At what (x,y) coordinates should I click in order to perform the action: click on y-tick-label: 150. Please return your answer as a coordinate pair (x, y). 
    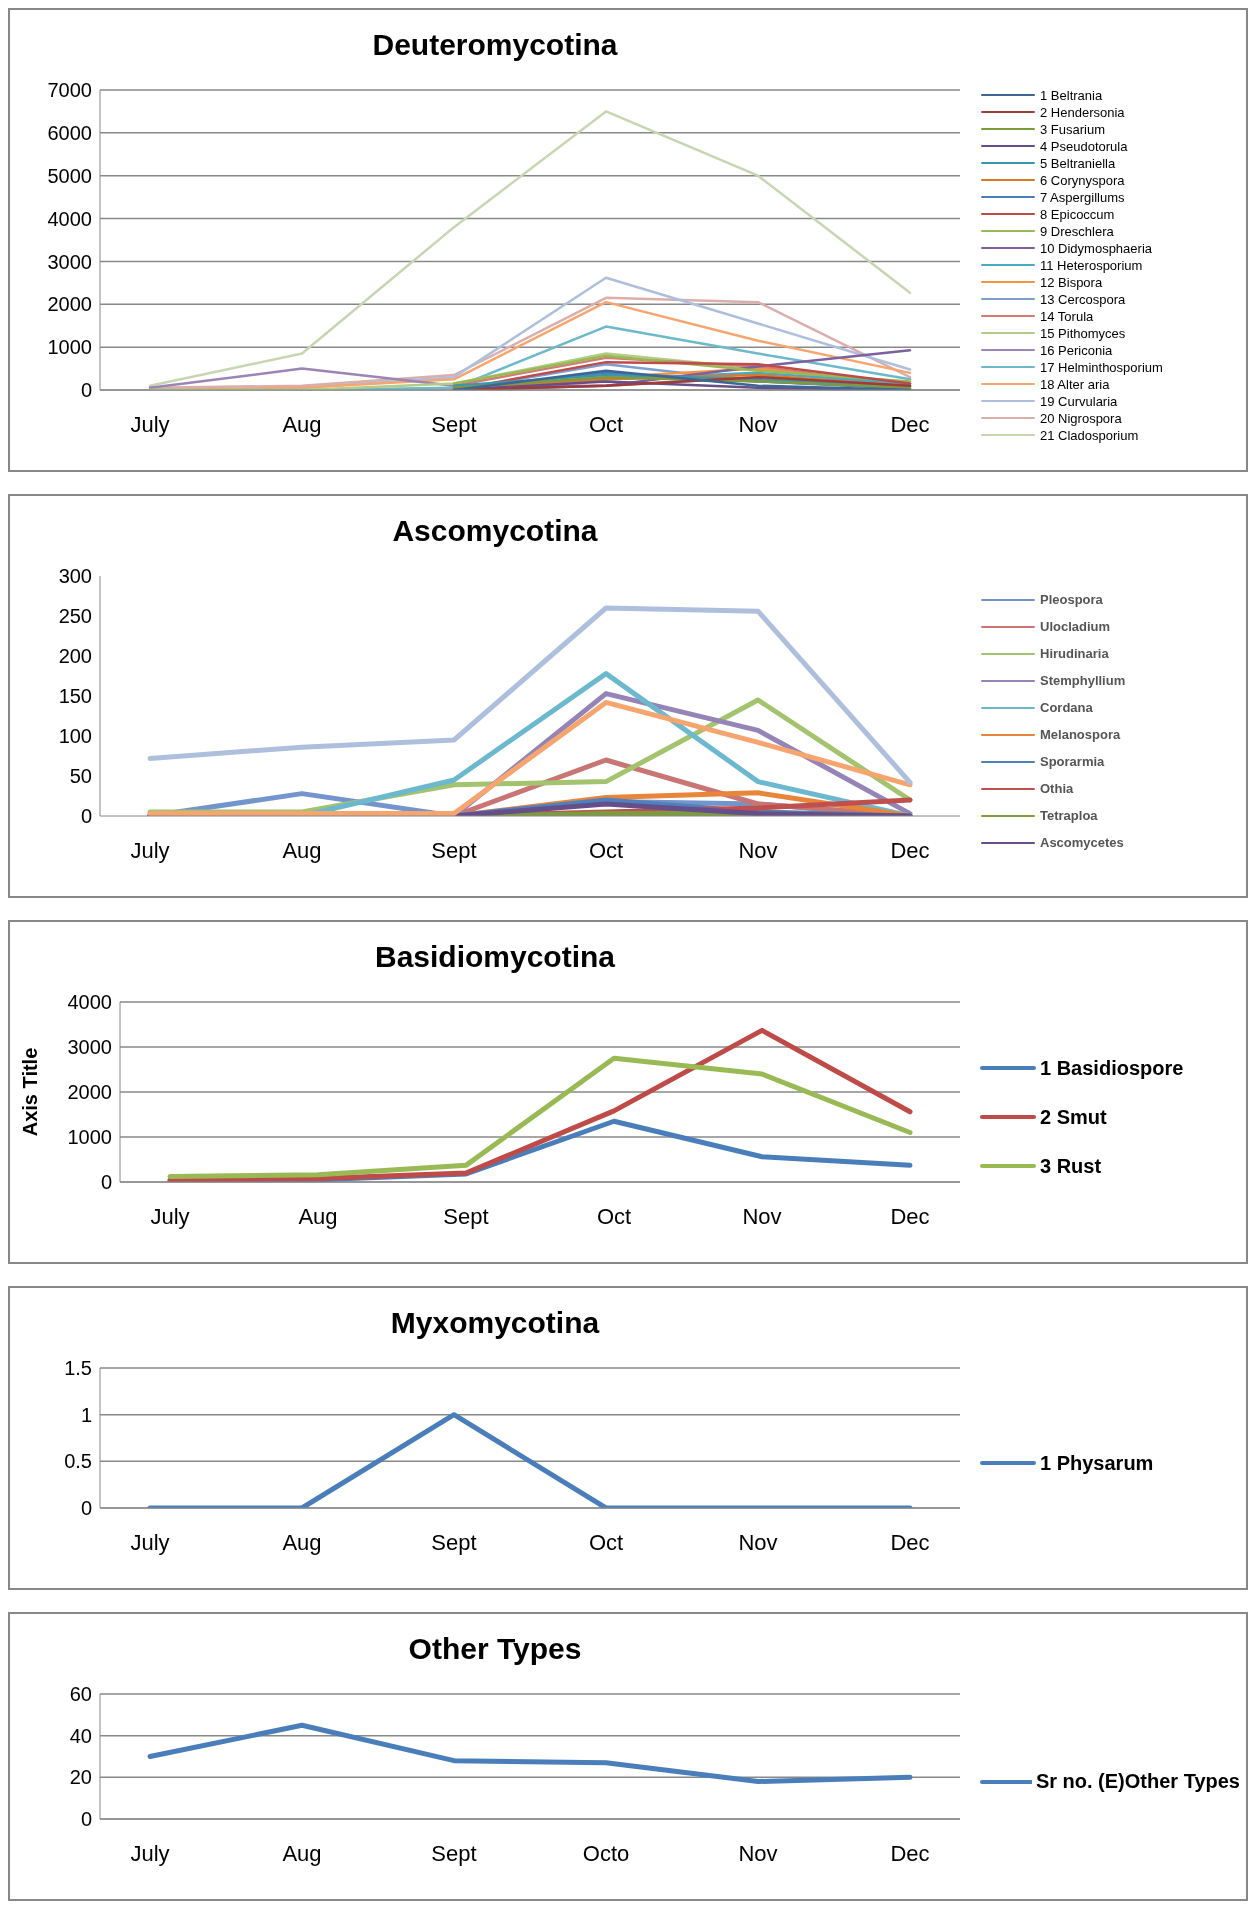
    Looking at the image, I should click on (75, 696).